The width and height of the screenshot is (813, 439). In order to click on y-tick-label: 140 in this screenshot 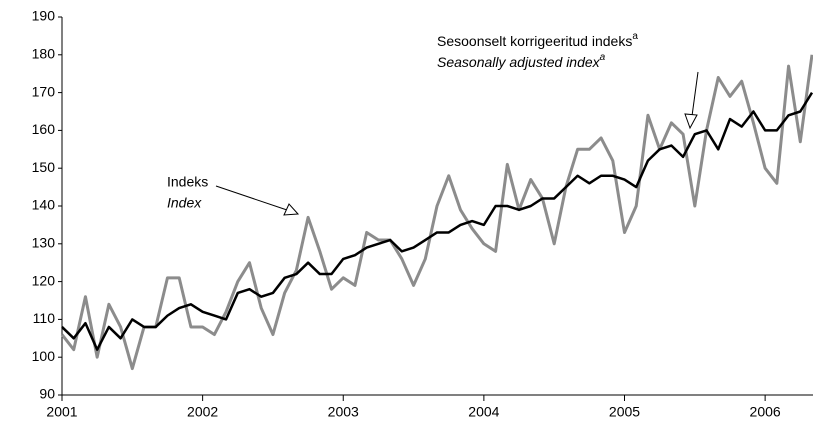, I will do `click(44, 205)`.